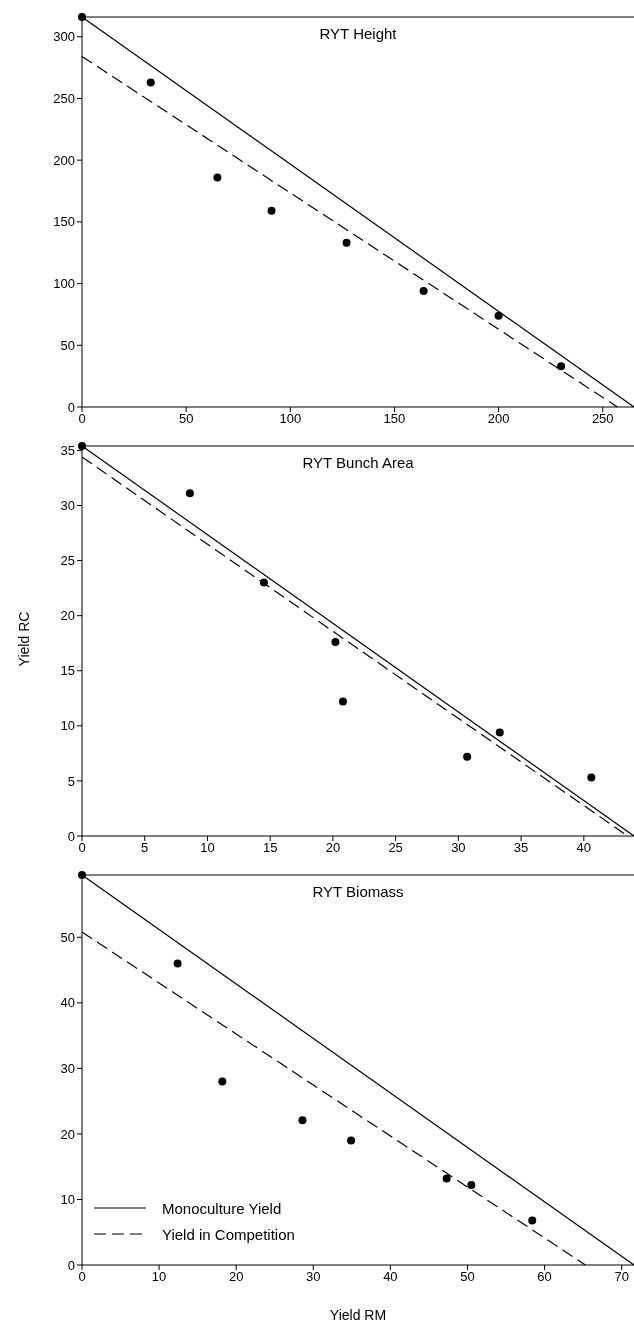 This screenshot has height=1331, width=634. What do you see at coordinates (64, 222) in the screenshot?
I see `y-tick-label: 150` at bounding box center [64, 222].